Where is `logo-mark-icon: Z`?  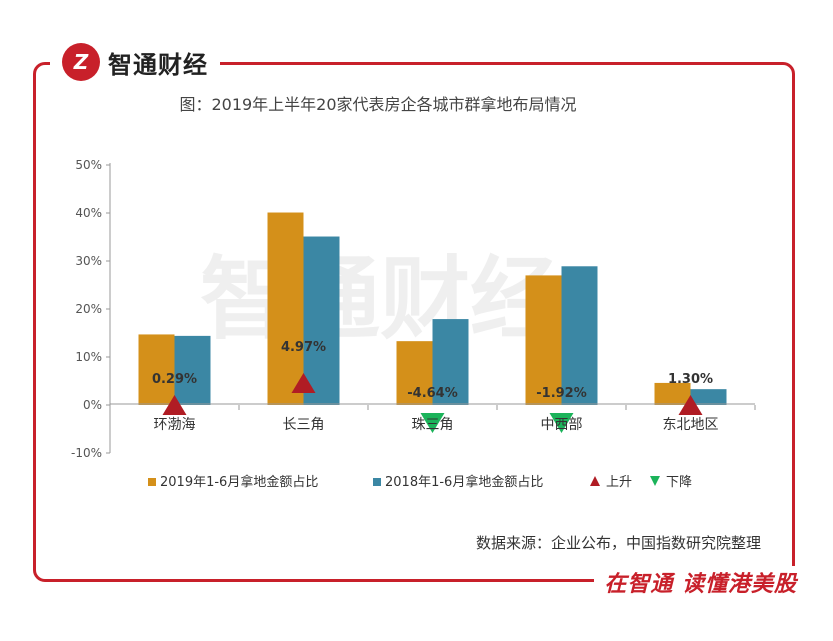 logo-mark-icon: Z is located at coordinates (81, 62).